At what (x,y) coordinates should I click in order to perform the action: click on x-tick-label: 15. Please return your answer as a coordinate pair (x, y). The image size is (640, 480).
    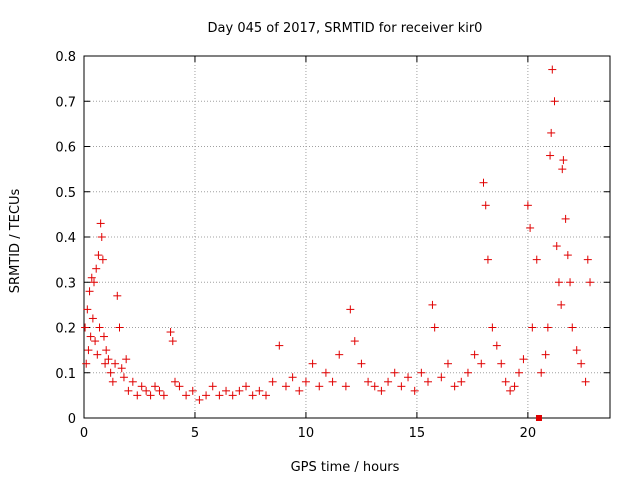
    Looking at the image, I should click on (417, 433).